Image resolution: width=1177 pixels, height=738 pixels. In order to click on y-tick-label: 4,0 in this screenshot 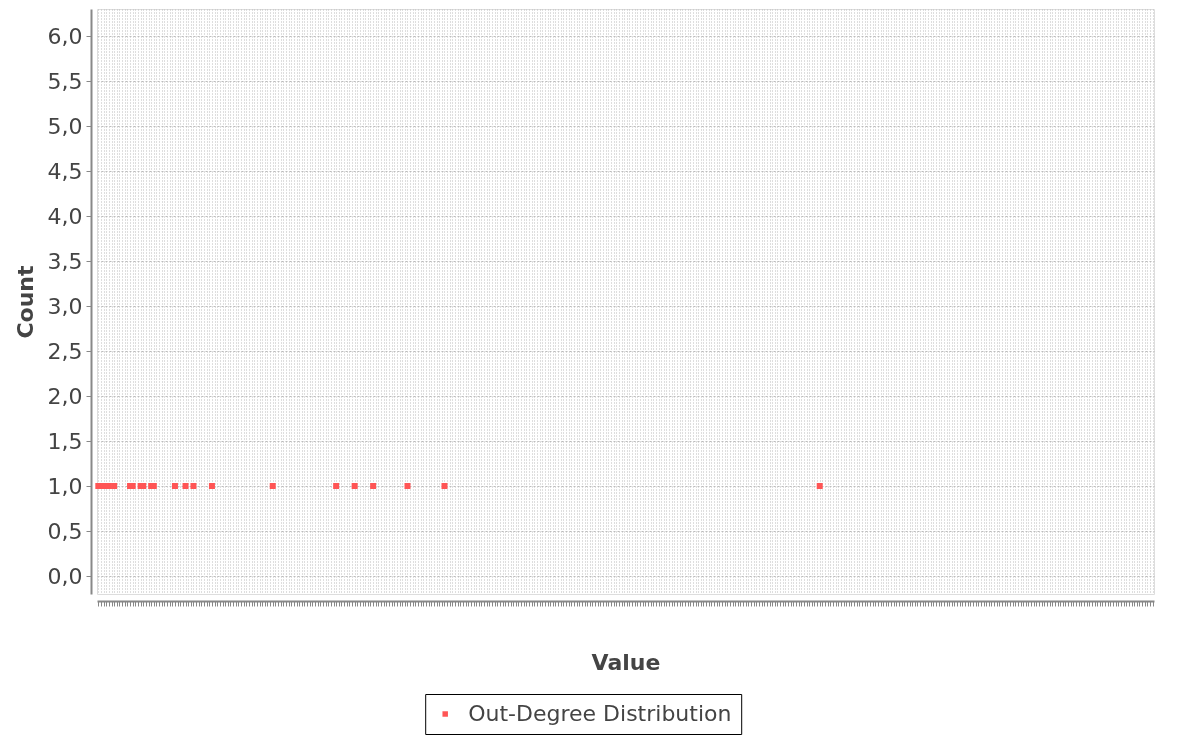, I will do `click(65, 216)`.